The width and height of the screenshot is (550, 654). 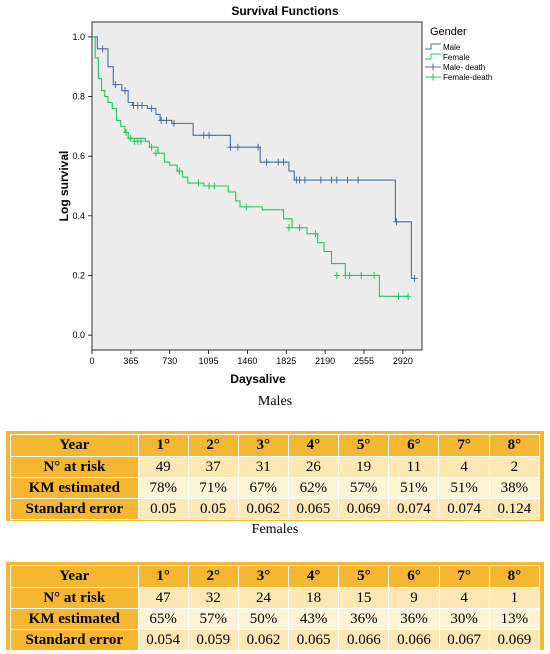 I want to click on table-row: N° at risk 49 37 31 26 19 11 4 2, so click(x=275, y=467).